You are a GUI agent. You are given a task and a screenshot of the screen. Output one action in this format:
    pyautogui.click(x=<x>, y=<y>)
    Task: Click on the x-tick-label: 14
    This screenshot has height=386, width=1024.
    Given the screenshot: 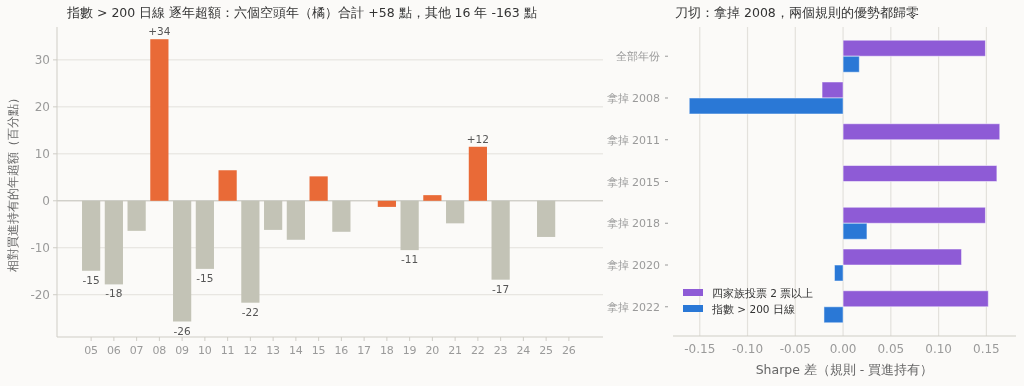 What is the action you would take?
    pyautogui.click(x=295, y=350)
    